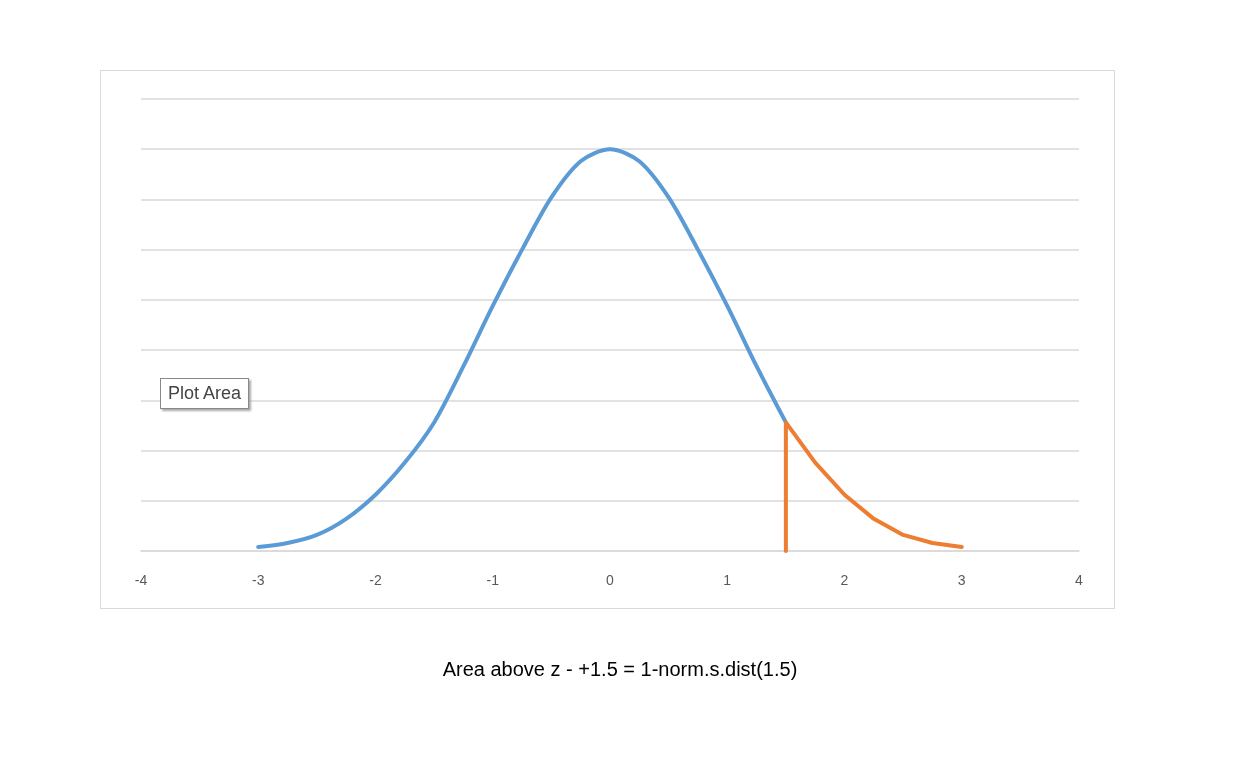 The image size is (1252, 776). What do you see at coordinates (620, 669) in the screenshot?
I see `text: Area above z - +1.5 = 1-norm.s.dist(1.5)` at bounding box center [620, 669].